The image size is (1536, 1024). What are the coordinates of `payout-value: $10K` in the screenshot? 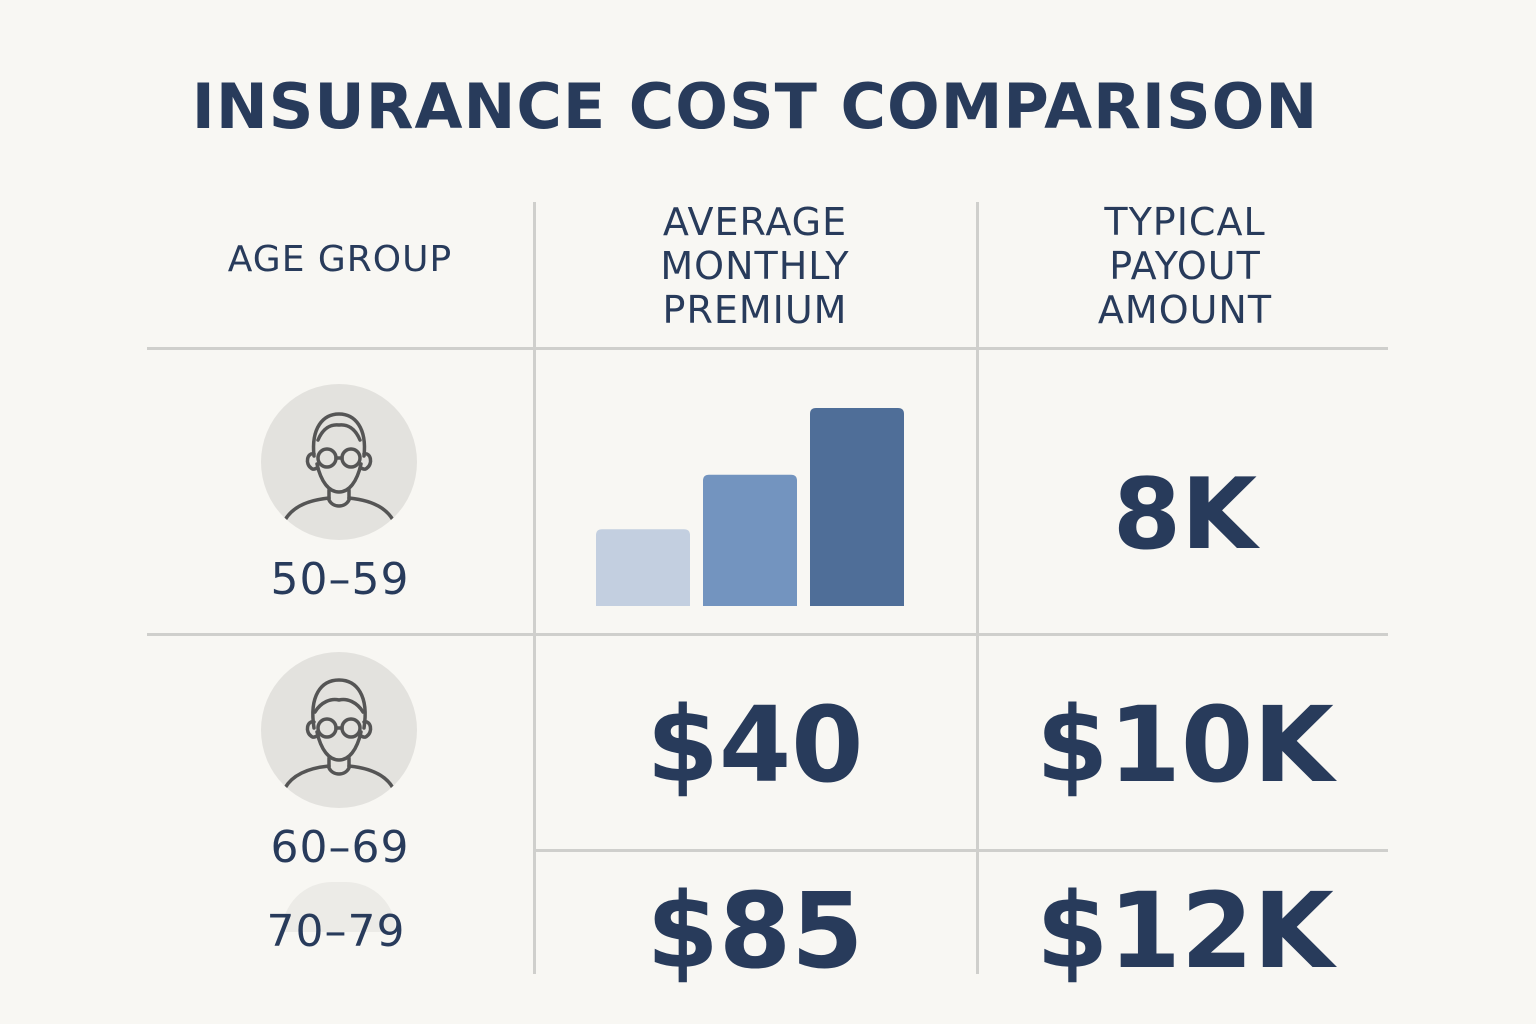 It's located at (1185, 745).